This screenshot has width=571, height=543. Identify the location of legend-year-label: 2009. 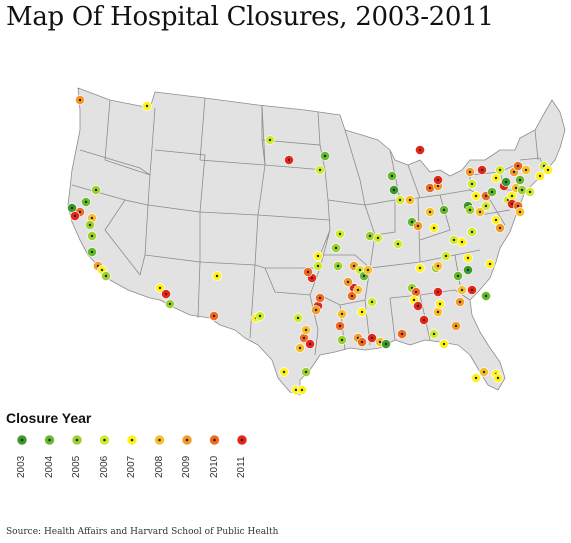
(186, 466).